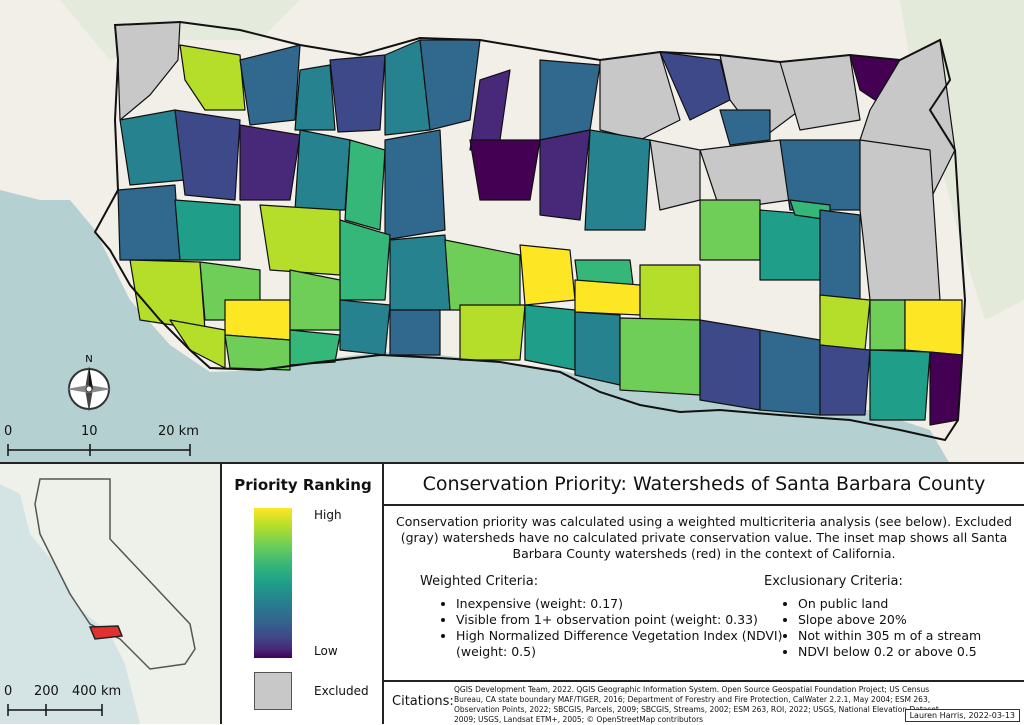 The image size is (1024, 725). I want to click on legend-title: Priority Ranking, so click(303, 485).